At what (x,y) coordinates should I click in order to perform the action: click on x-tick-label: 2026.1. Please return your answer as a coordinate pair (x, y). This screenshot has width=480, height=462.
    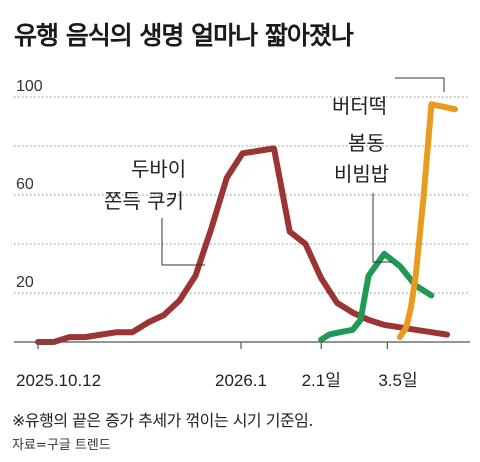
    Looking at the image, I should click on (241, 380).